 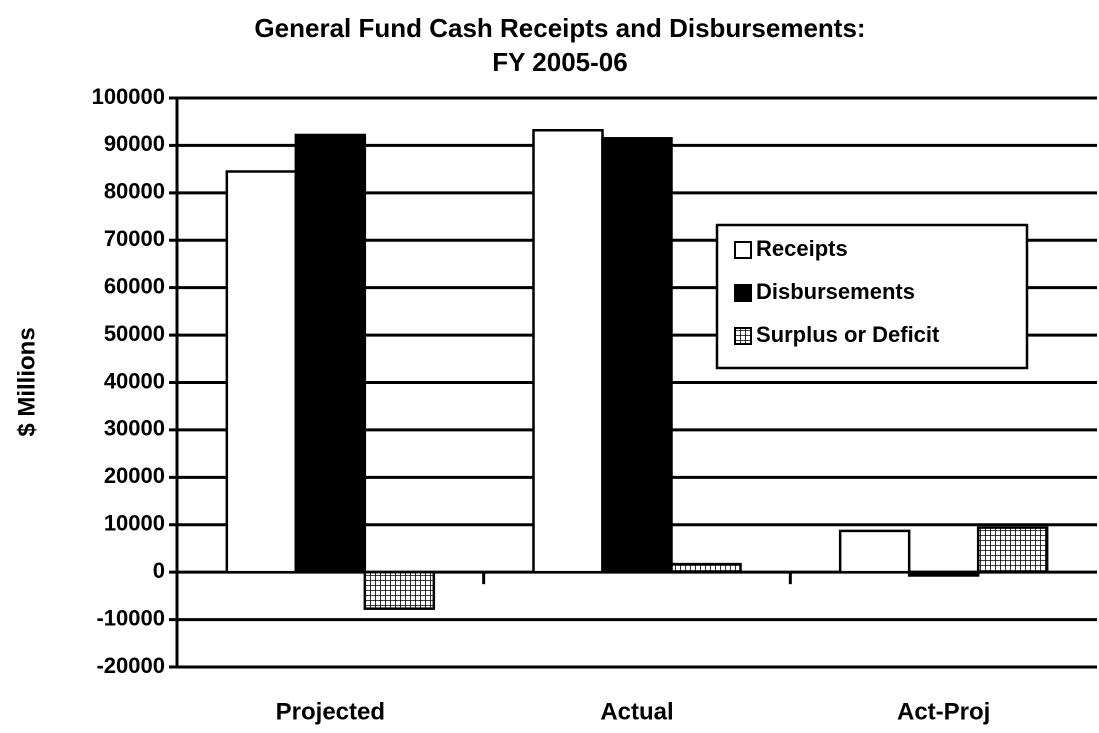 I want to click on legend-label: Disbursements, so click(x=835, y=291).